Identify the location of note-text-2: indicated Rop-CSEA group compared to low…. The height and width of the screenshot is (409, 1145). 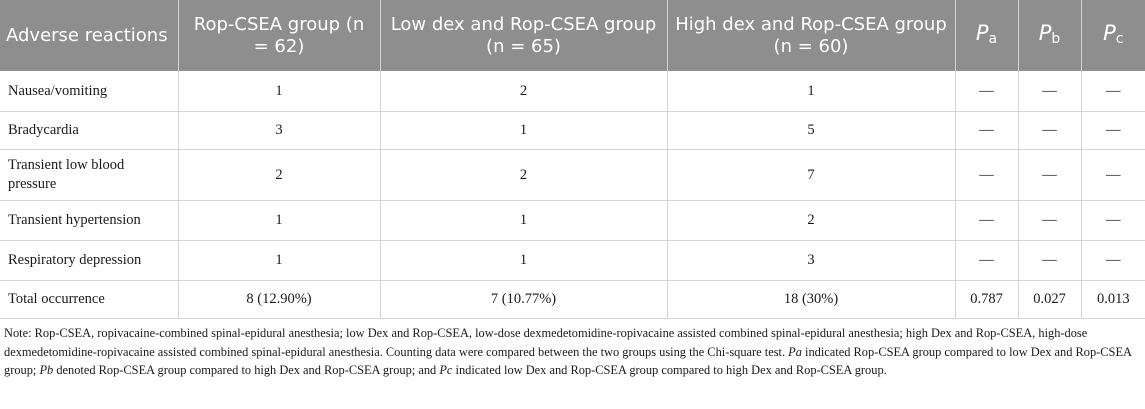
(568, 361).